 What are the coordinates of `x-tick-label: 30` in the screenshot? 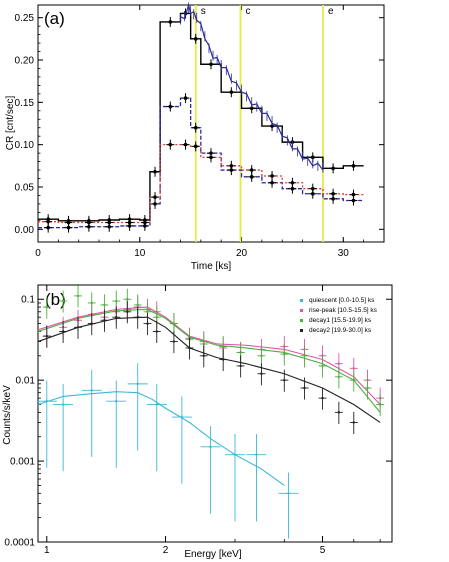 It's located at (344, 253).